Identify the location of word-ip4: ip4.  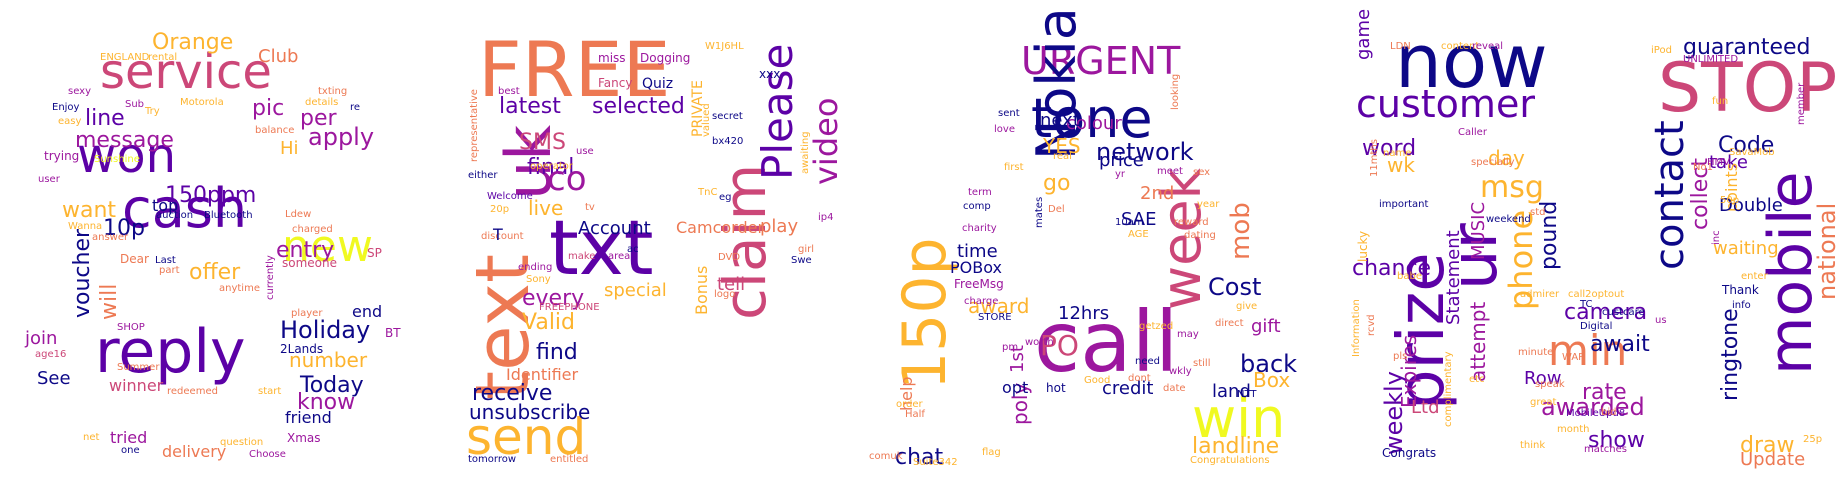
(826, 217).